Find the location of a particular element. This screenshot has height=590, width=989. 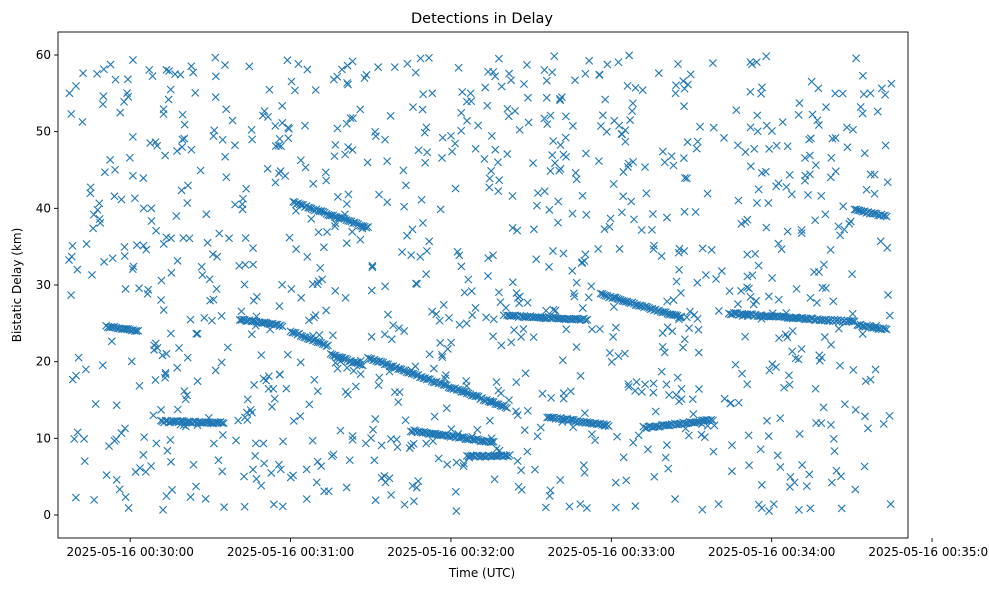

y-tick-label: 30 is located at coordinates (43, 285).